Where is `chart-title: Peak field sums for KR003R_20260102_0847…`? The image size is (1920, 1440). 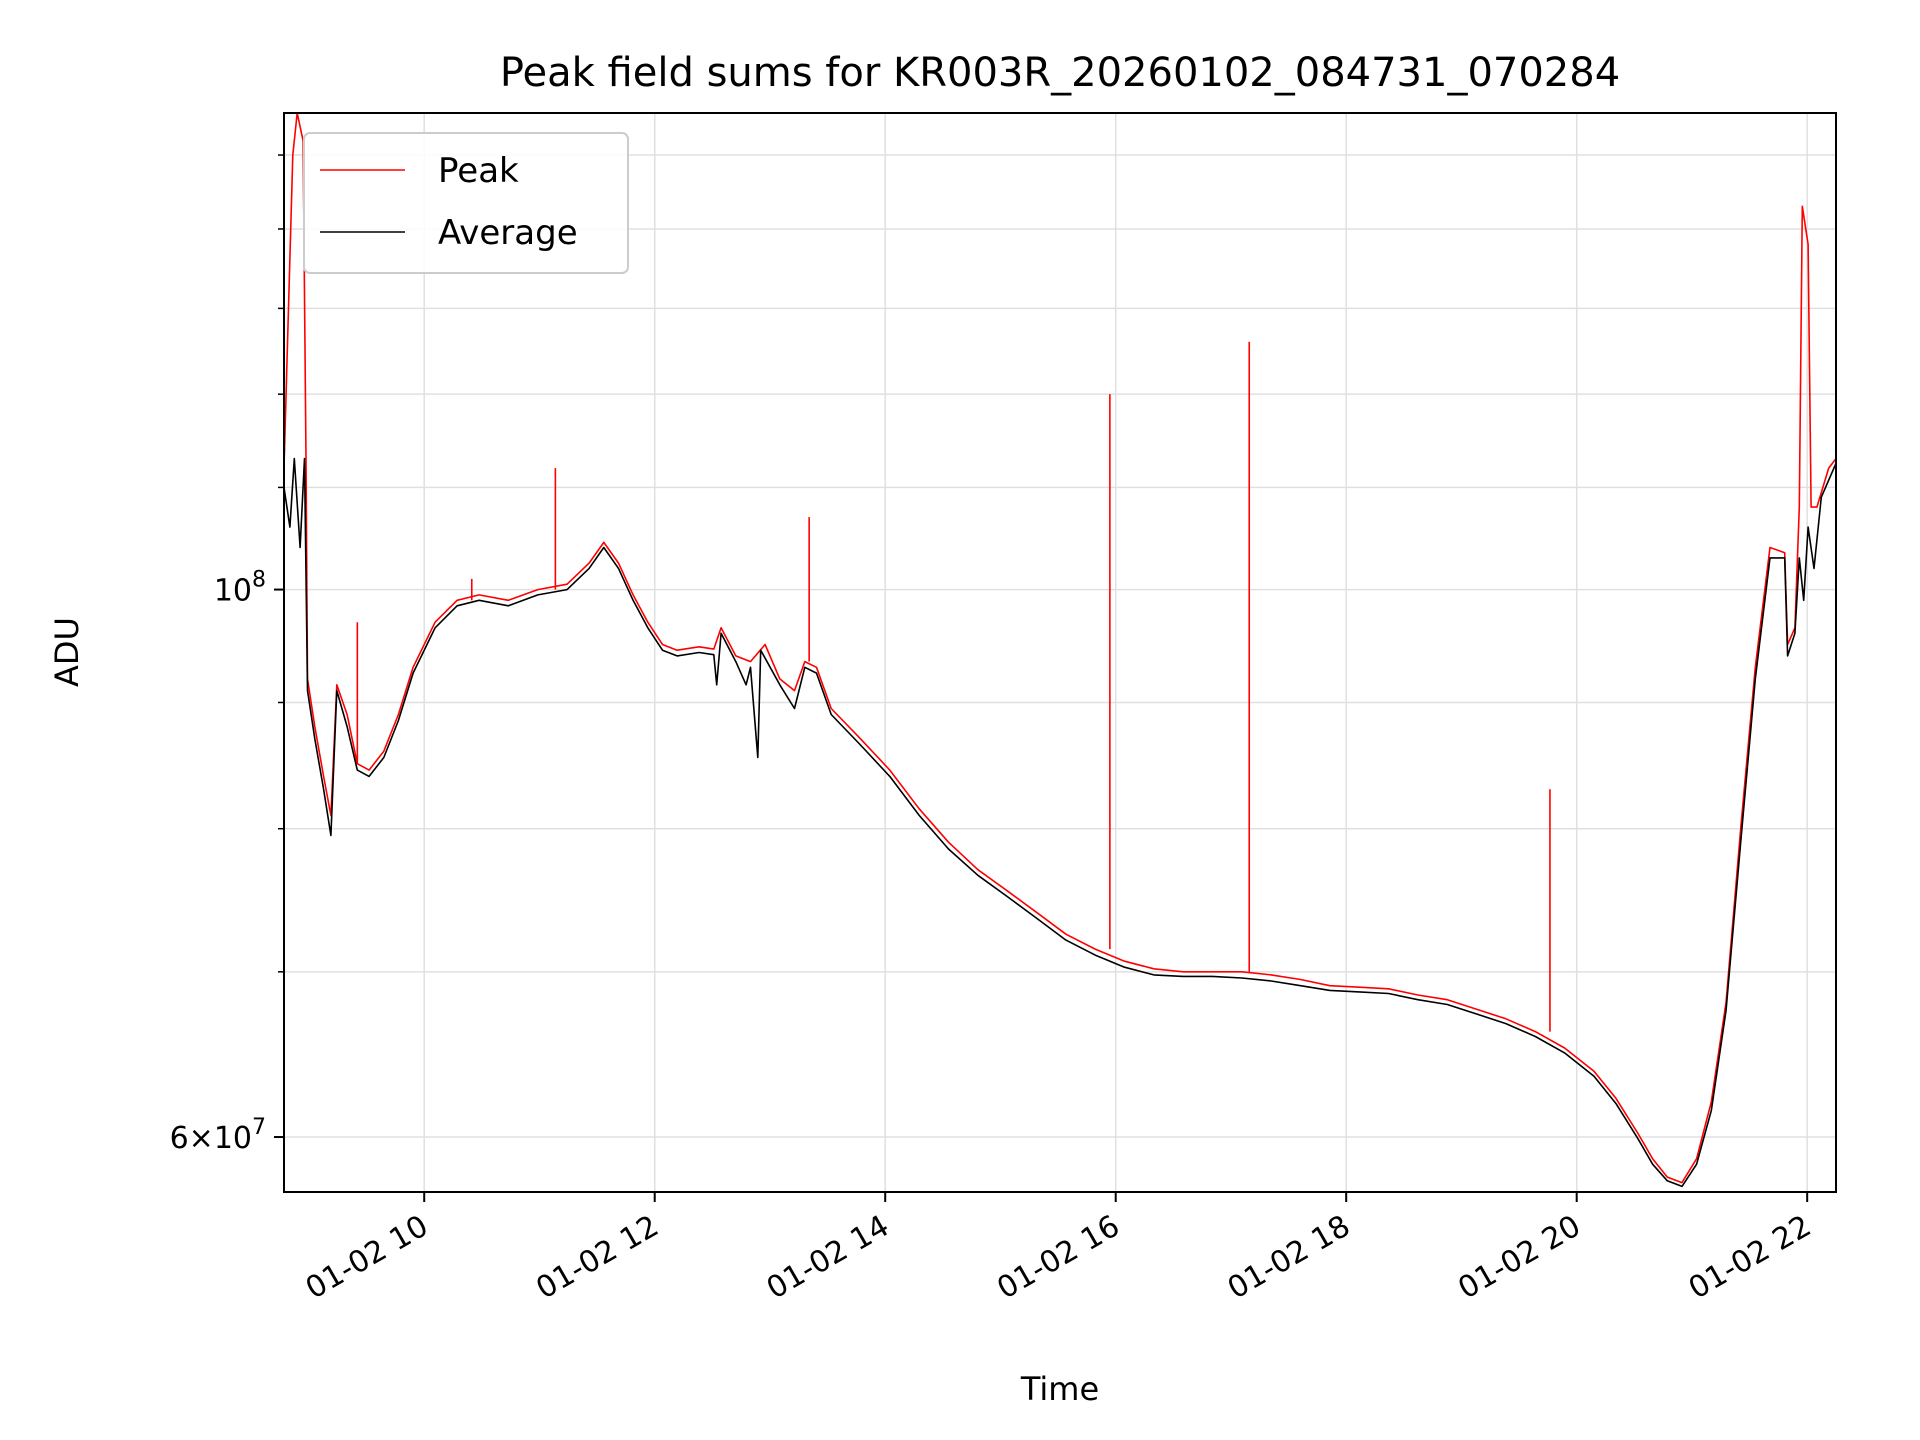
chart-title: Peak field sums for KR003R_20260102_0847… is located at coordinates (1060, 73).